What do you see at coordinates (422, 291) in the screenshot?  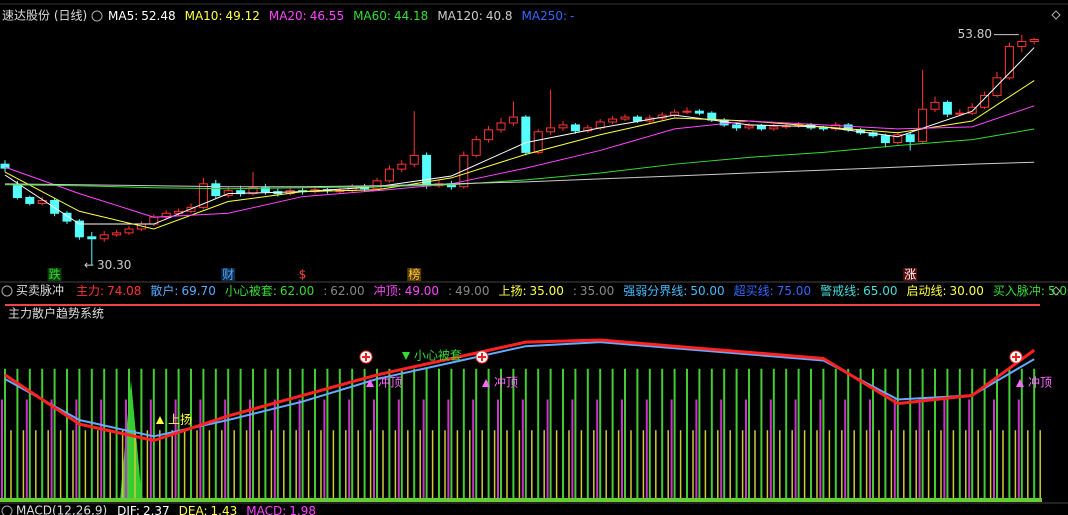 I see `legend-value: 49.00` at bounding box center [422, 291].